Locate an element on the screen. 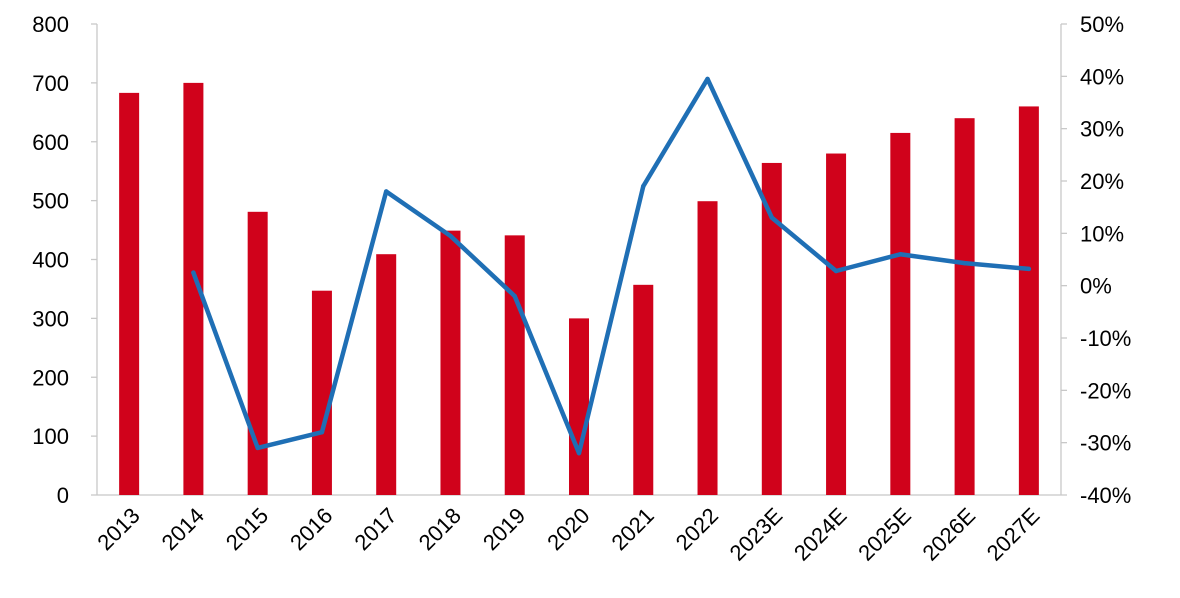  left-tick-label-300: 300 is located at coordinates (50, 318).